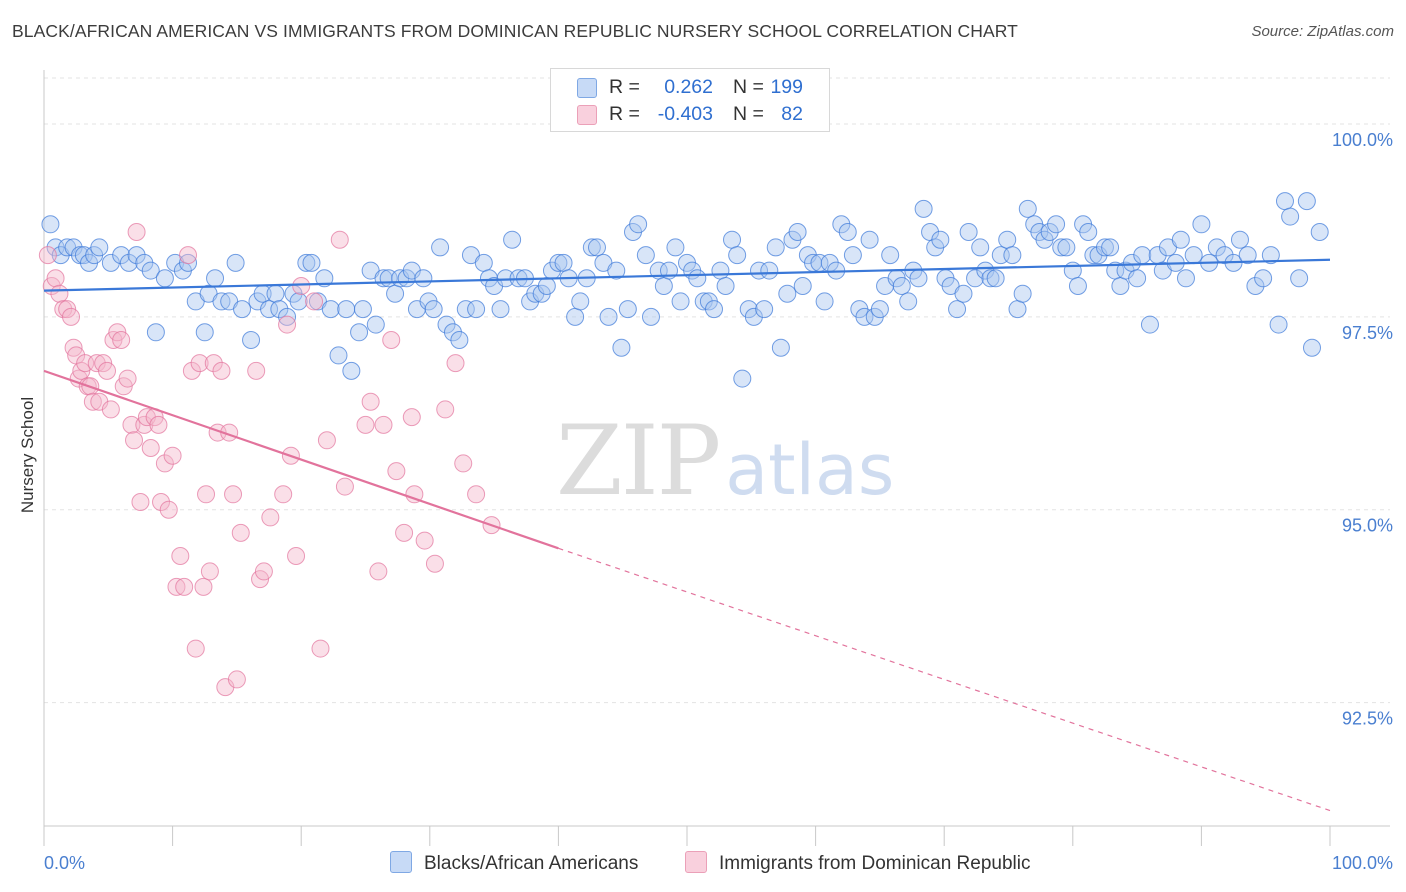  I want to click on bottom-legend-blacks: Blacks/African Americans, so click(514, 863).